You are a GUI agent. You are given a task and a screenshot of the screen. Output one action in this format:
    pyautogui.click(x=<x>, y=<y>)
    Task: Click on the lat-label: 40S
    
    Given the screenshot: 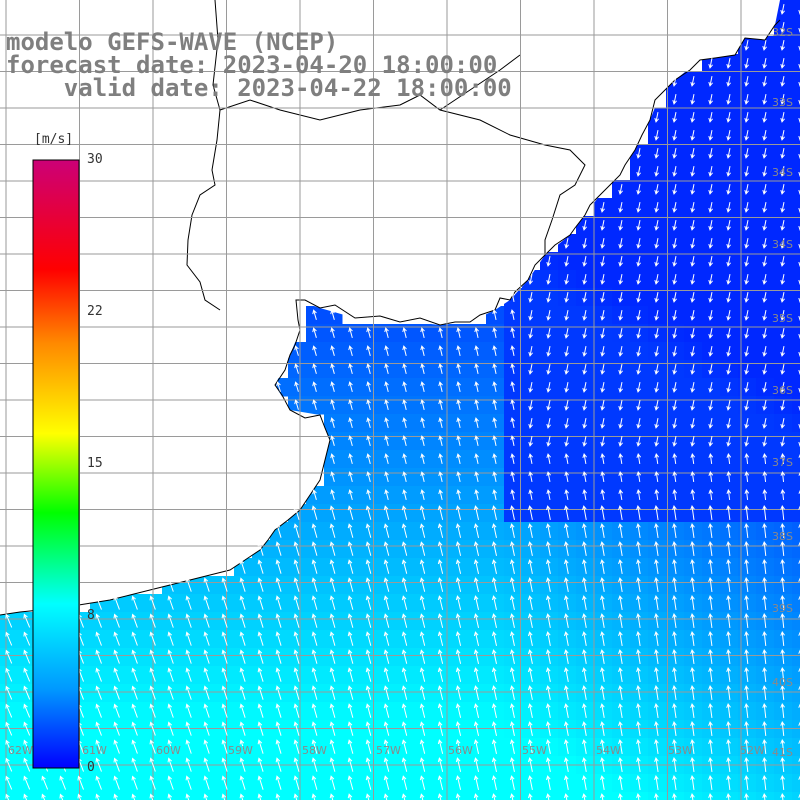 What is the action you would take?
    pyautogui.click(x=782, y=682)
    